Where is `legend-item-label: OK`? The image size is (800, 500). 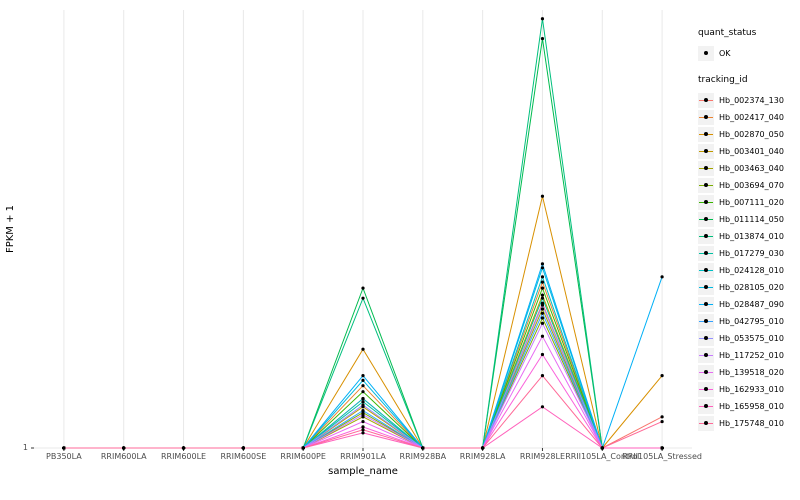
legend-item-label: OK is located at coordinates (725, 53).